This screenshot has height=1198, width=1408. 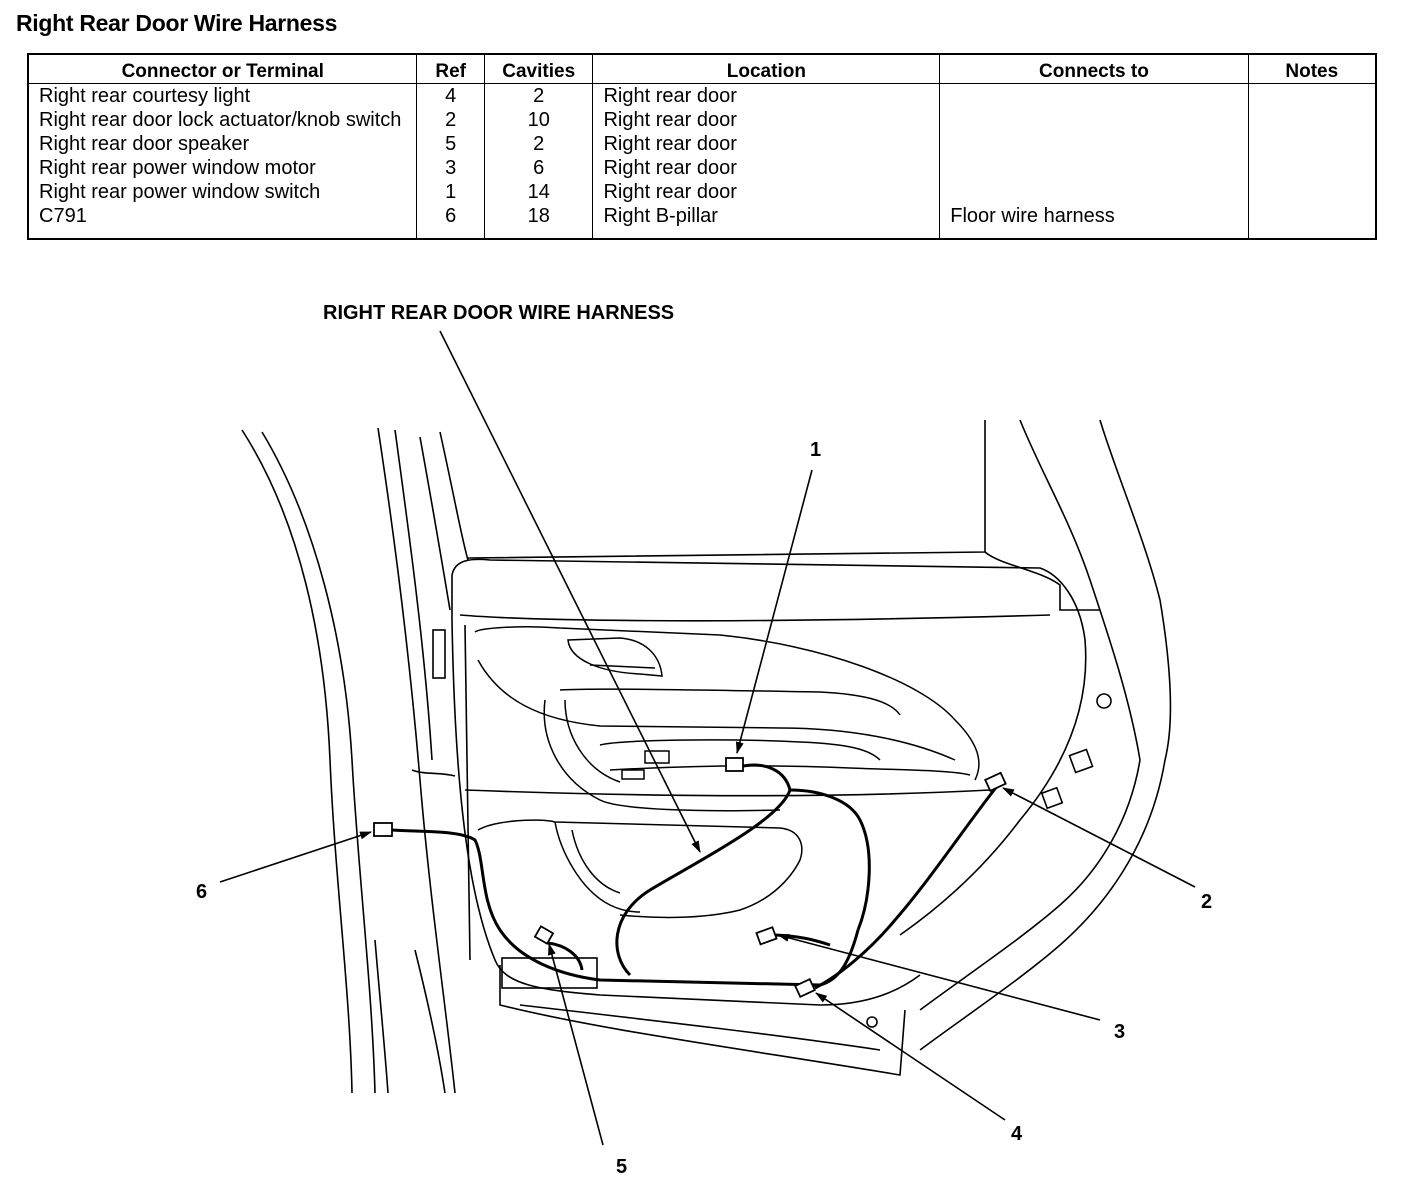 What do you see at coordinates (450, 95) in the screenshot?
I see `cell-ref: 4` at bounding box center [450, 95].